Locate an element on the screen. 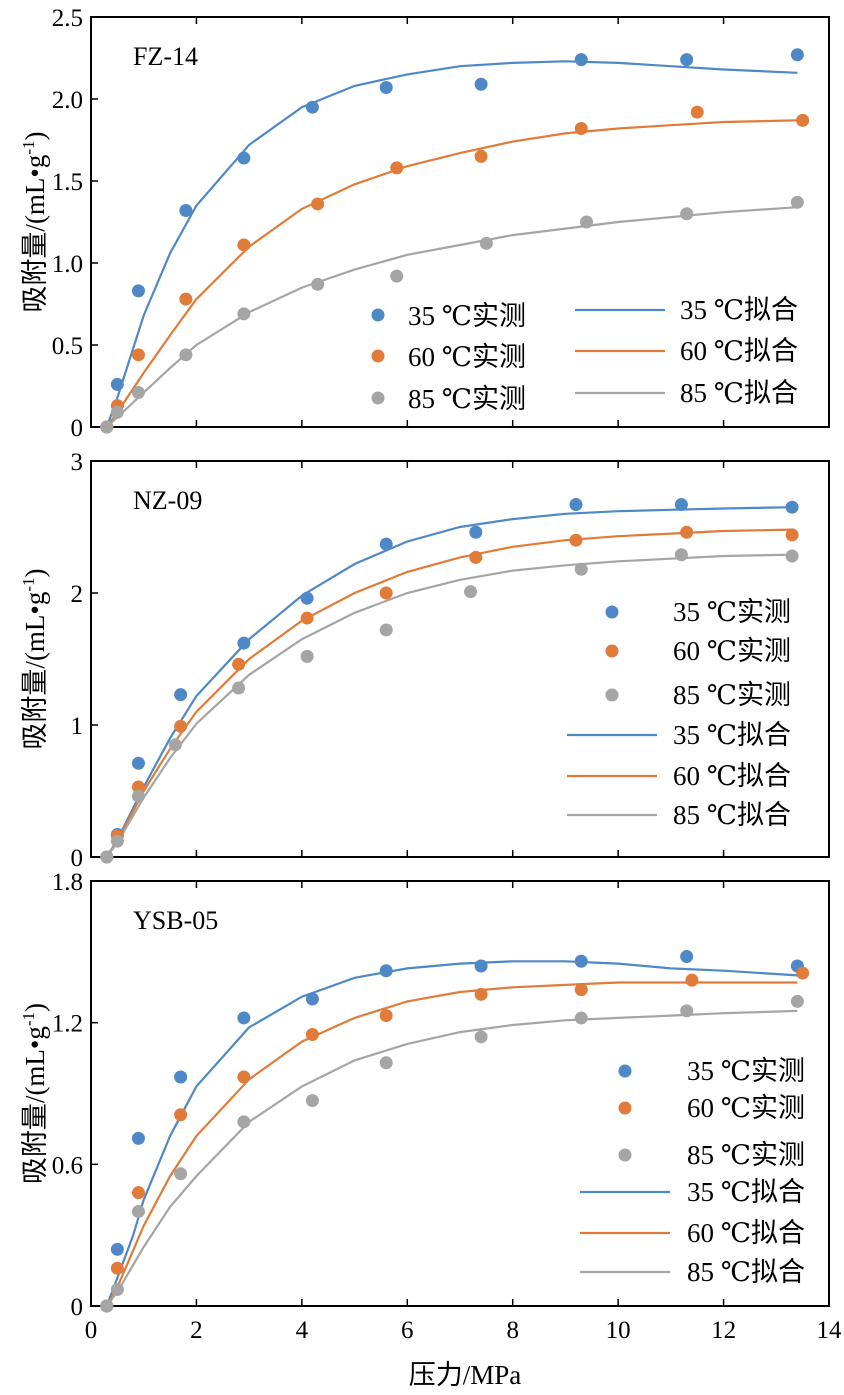  x-tick-label: 0 is located at coordinates (91, 1330).